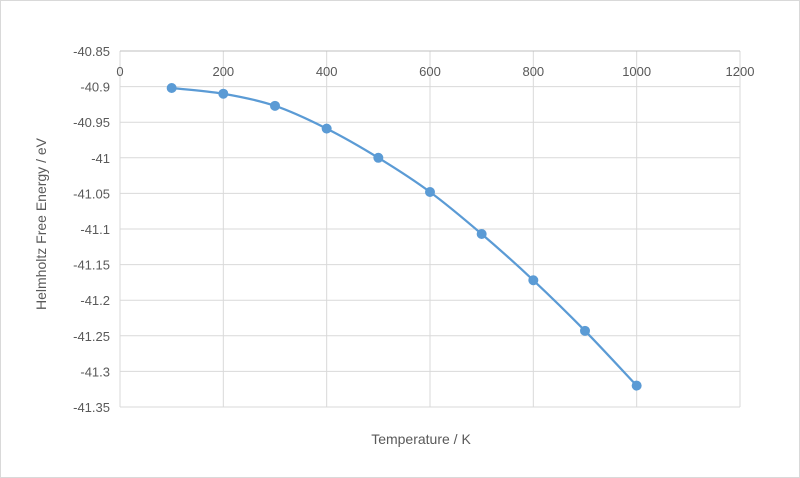  What do you see at coordinates (223, 71) in the screenshot?
I see `x-tick-label: 200` at bounding box center [223, 71].